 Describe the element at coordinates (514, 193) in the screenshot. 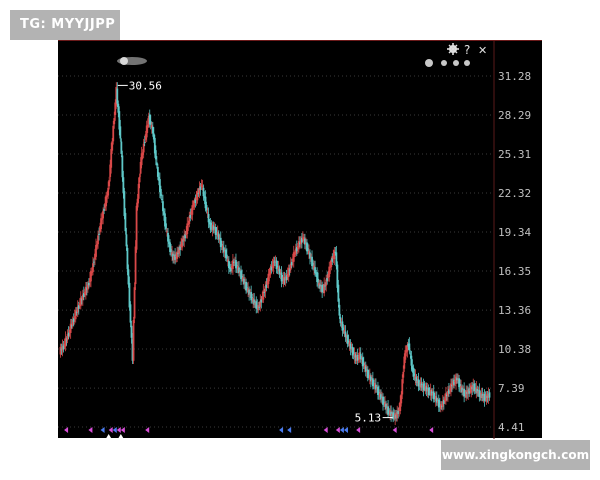

I see `y-tick-label: 22.32` at that location.